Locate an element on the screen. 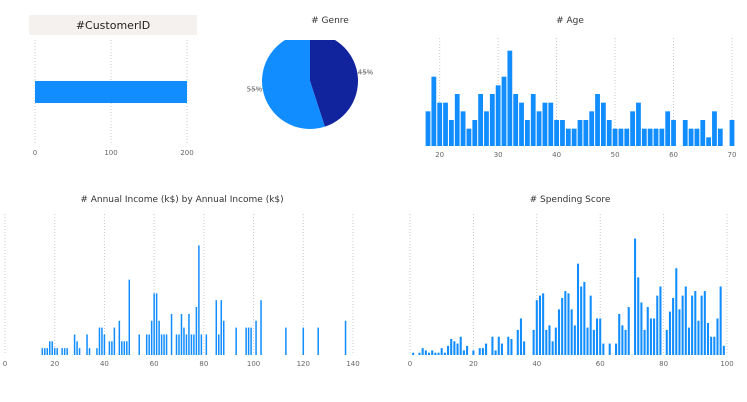 This screenshot has width=747, height=402. age-chart: 20 30 40 50 60 70 is located at coordinates (580, 99).